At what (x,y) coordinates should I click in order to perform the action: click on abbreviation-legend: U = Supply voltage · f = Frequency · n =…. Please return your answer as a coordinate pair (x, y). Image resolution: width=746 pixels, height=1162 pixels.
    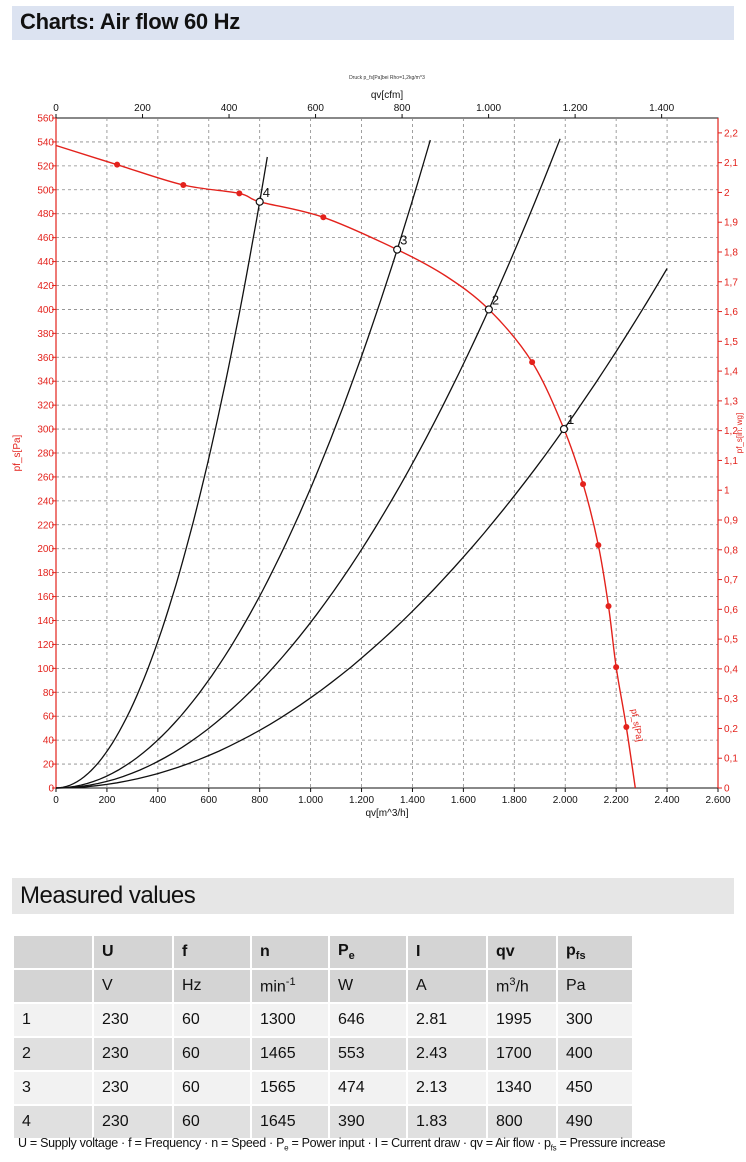
    Looking at the image, I should click on (342, 1144).